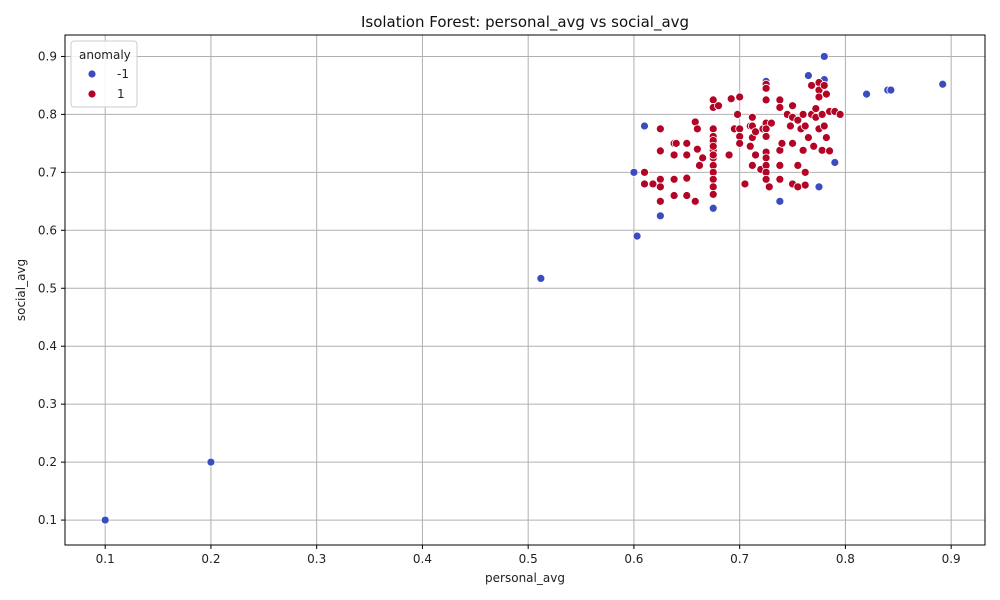 The image size is (1000, 600). Describe the element at coordinates (123, 74) in the screenshot. I see `legend-label-neg1: -1` at that location.